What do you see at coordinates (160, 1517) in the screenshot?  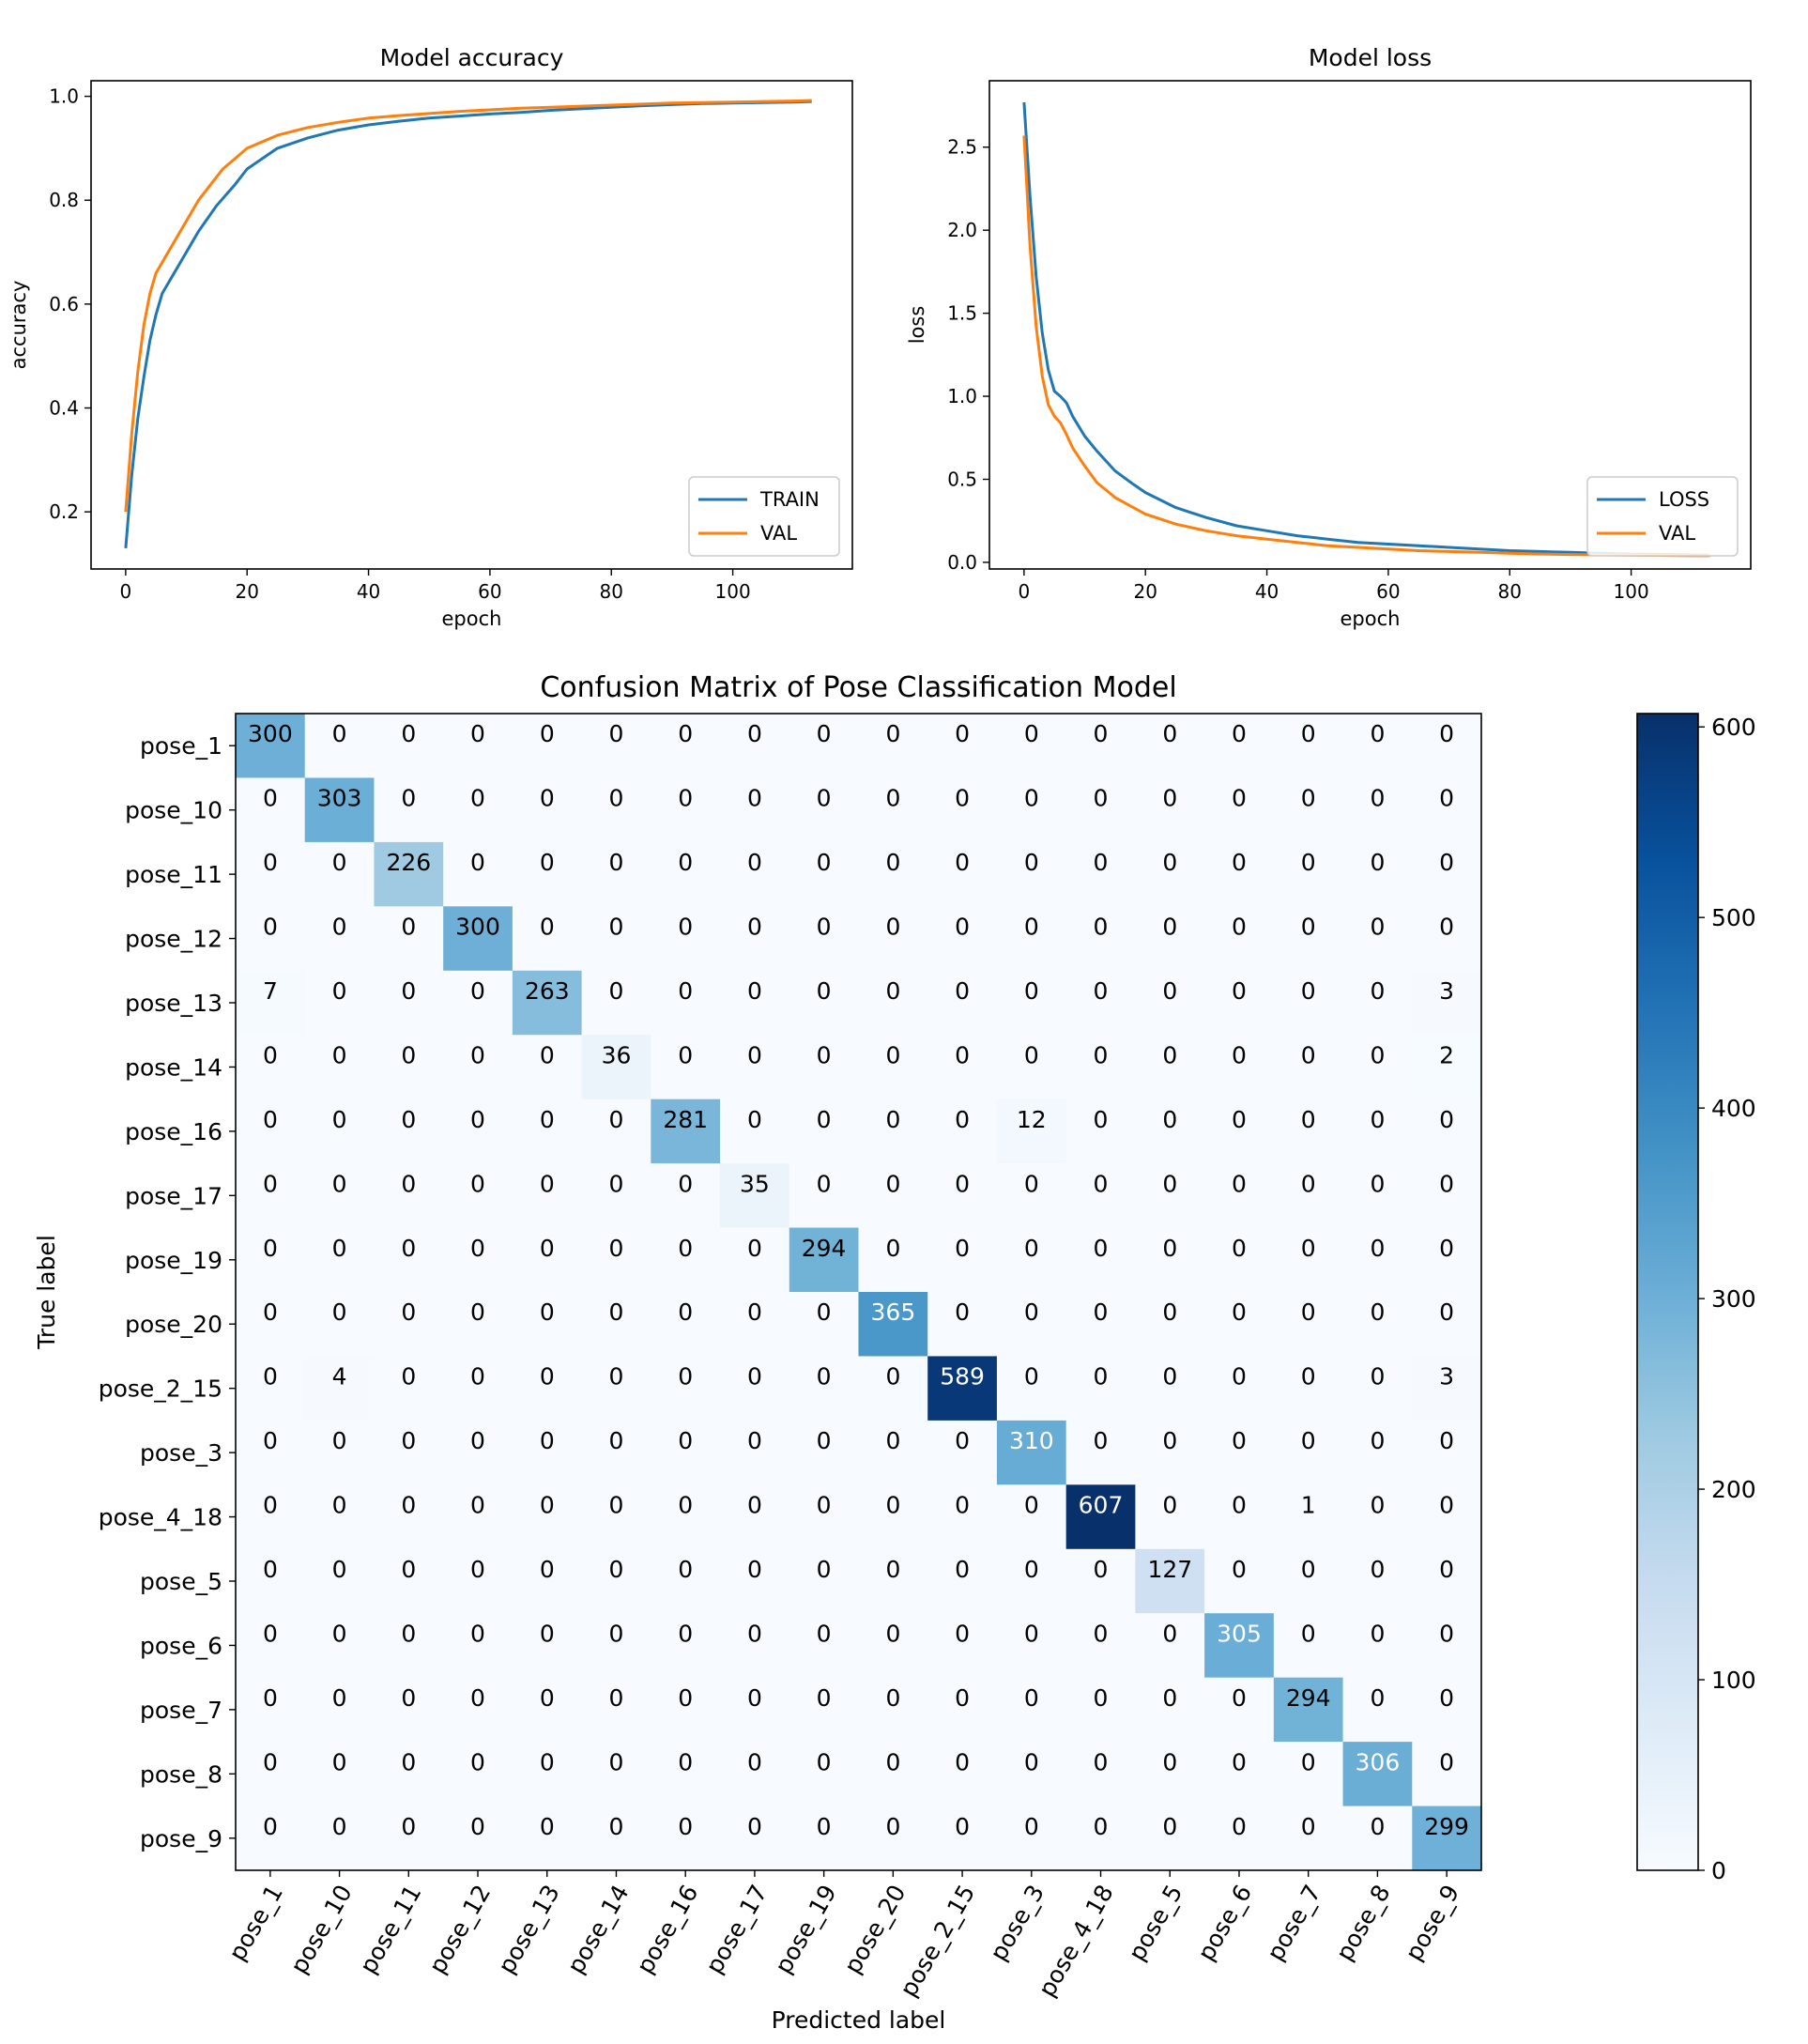 I see `cm-y-tick-label: pose_4_18` at bounding box center [160, 1517].